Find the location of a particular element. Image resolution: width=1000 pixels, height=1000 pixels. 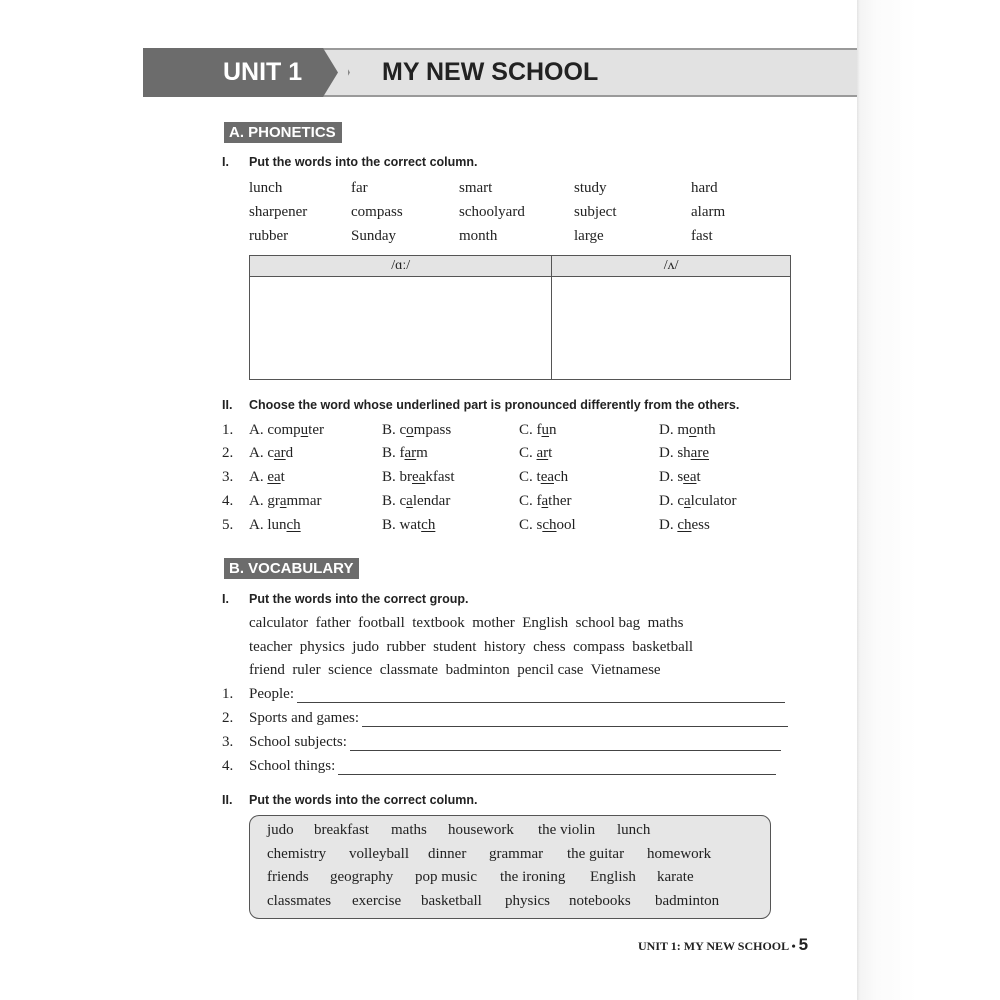

group-label: School things: is located at coordinates (292, 766).